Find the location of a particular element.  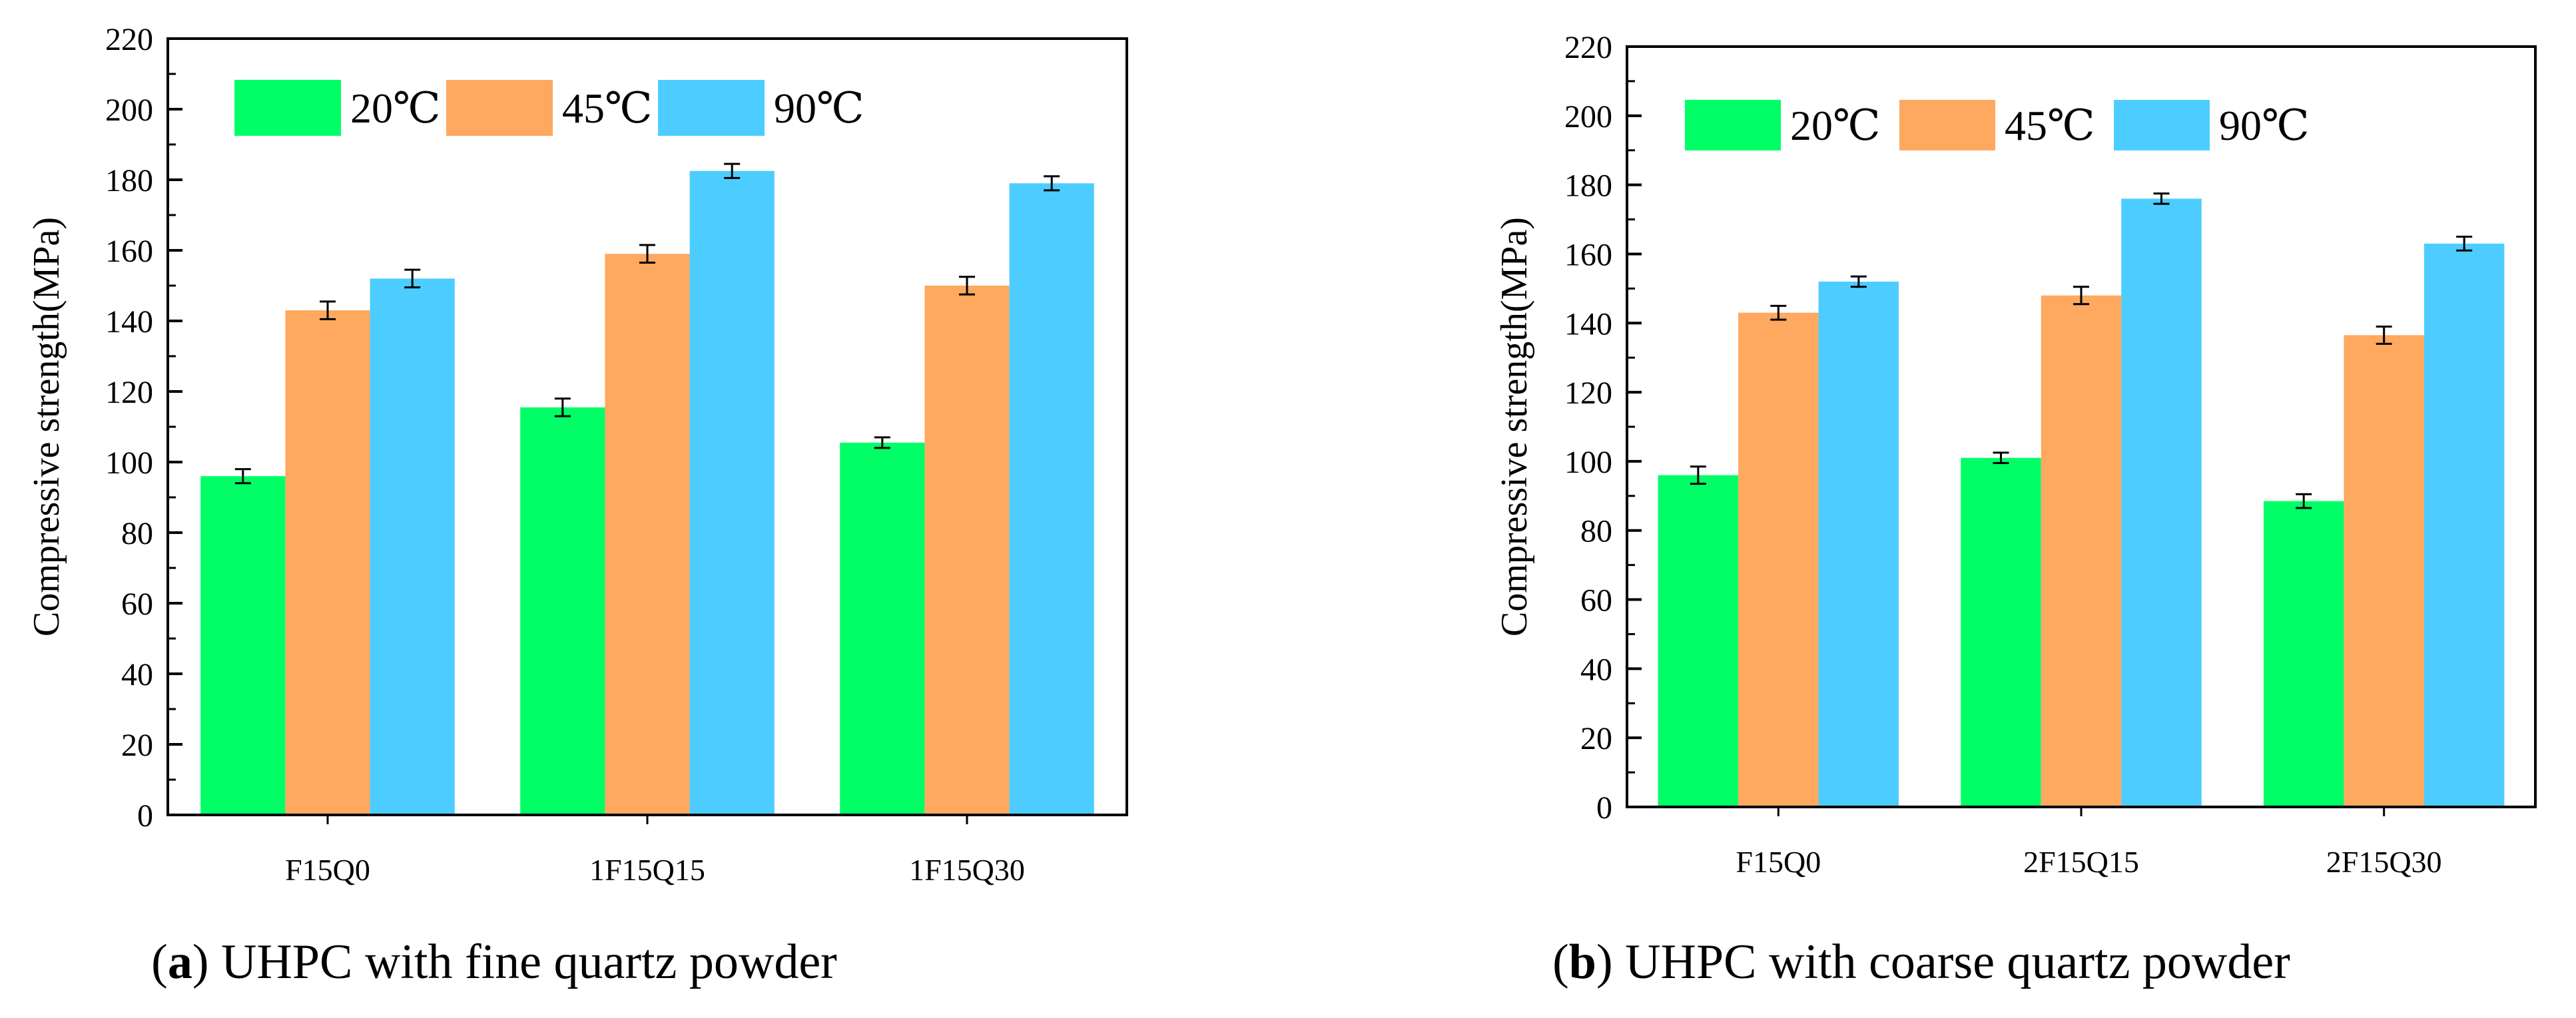

x-tick-label: 2F15Q15 is located at coordinates (2081, 862).